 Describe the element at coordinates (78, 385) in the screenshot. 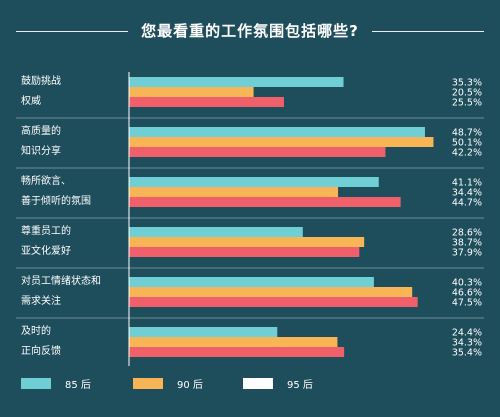

I see `legend-label: 85 后` at that location.